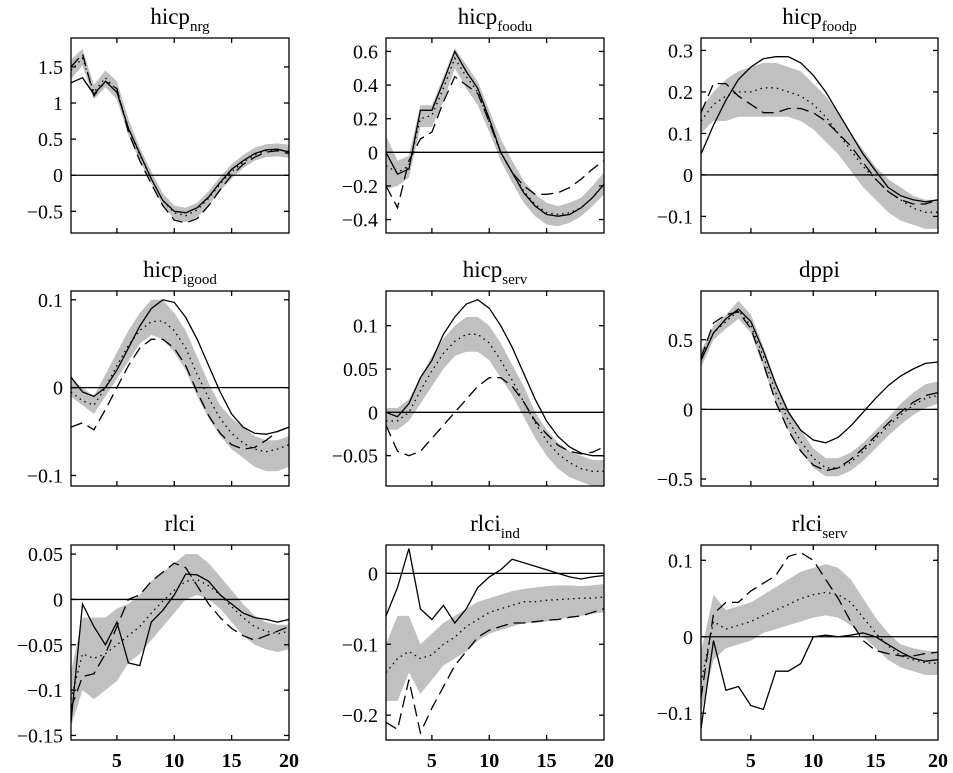 Image resolution: width=953 pixels, height=773 pixels. I want to click on y-tick-label: 0.6, so click(365, 52).